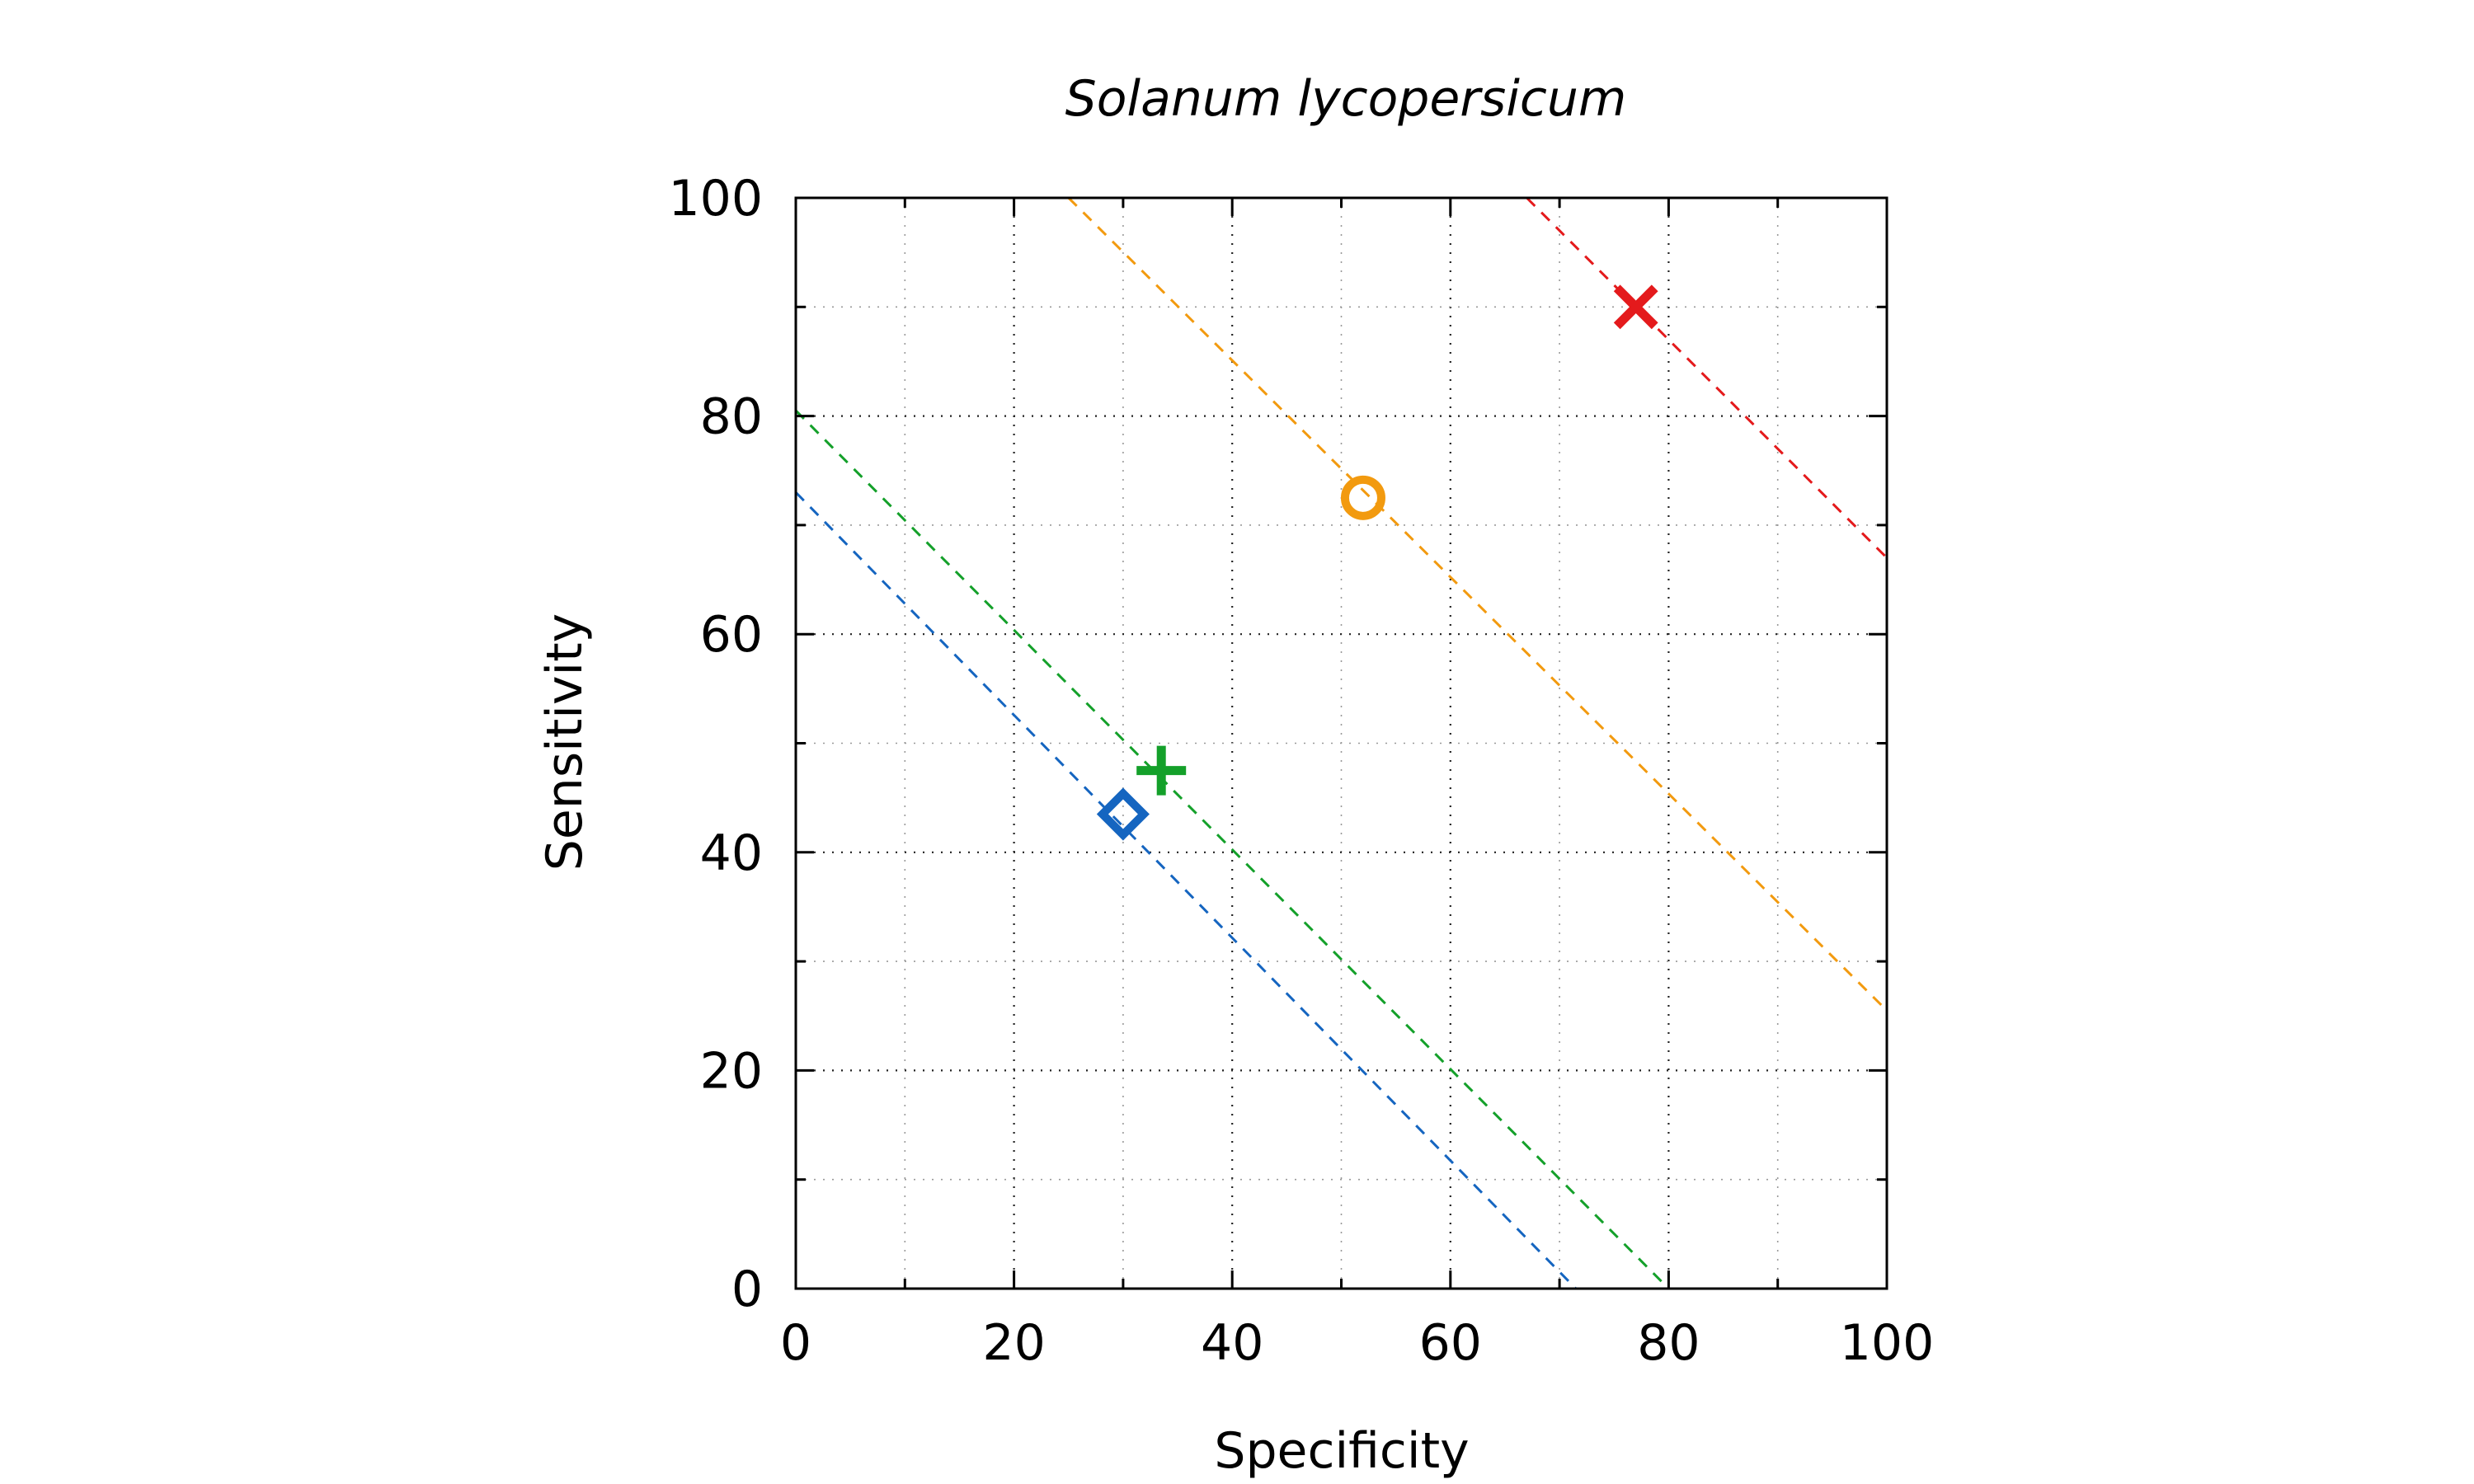 This screenshot has height=1484, width=2474. I want to click on data-markers, so click(1377, 562).